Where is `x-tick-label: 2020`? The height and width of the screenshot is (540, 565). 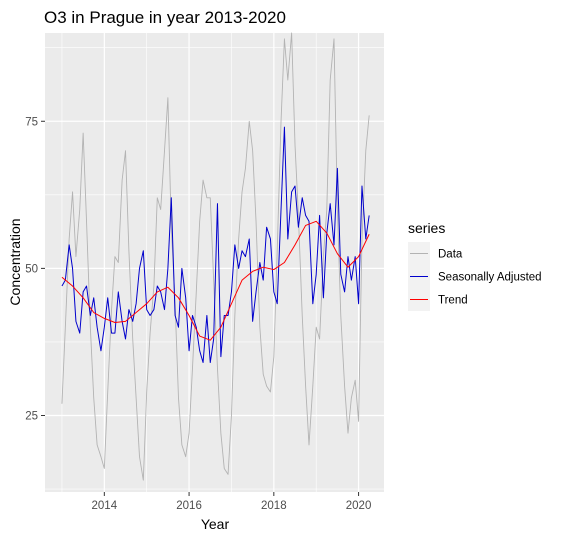
x-tick-label: 2020 is located at coordinates (359, 506).